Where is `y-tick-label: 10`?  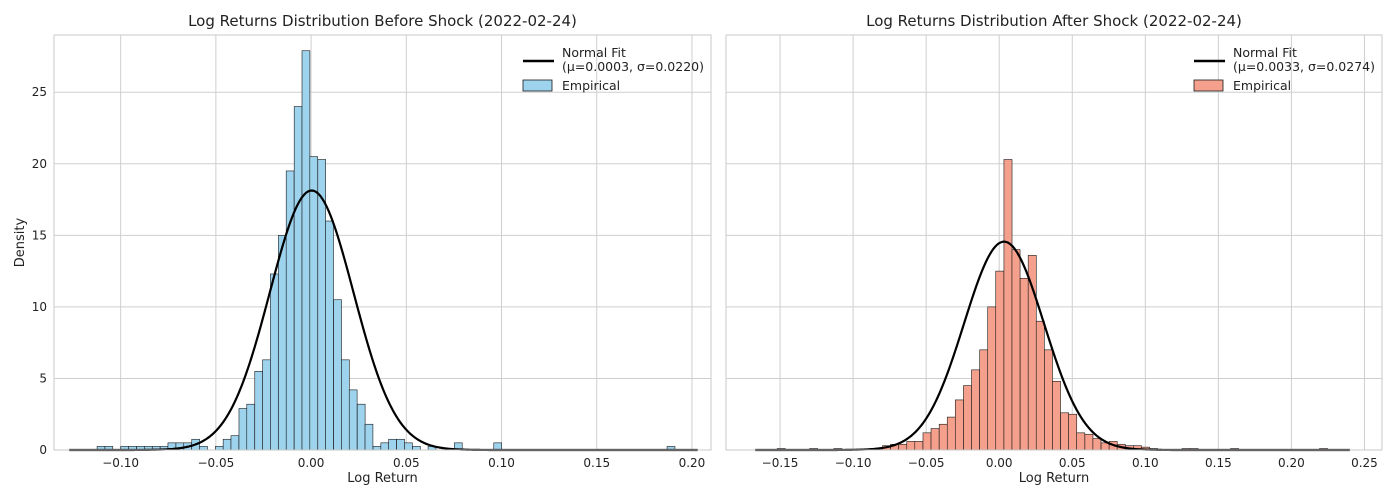
y-tick-label: 10 is located at coordinates (39, 307).